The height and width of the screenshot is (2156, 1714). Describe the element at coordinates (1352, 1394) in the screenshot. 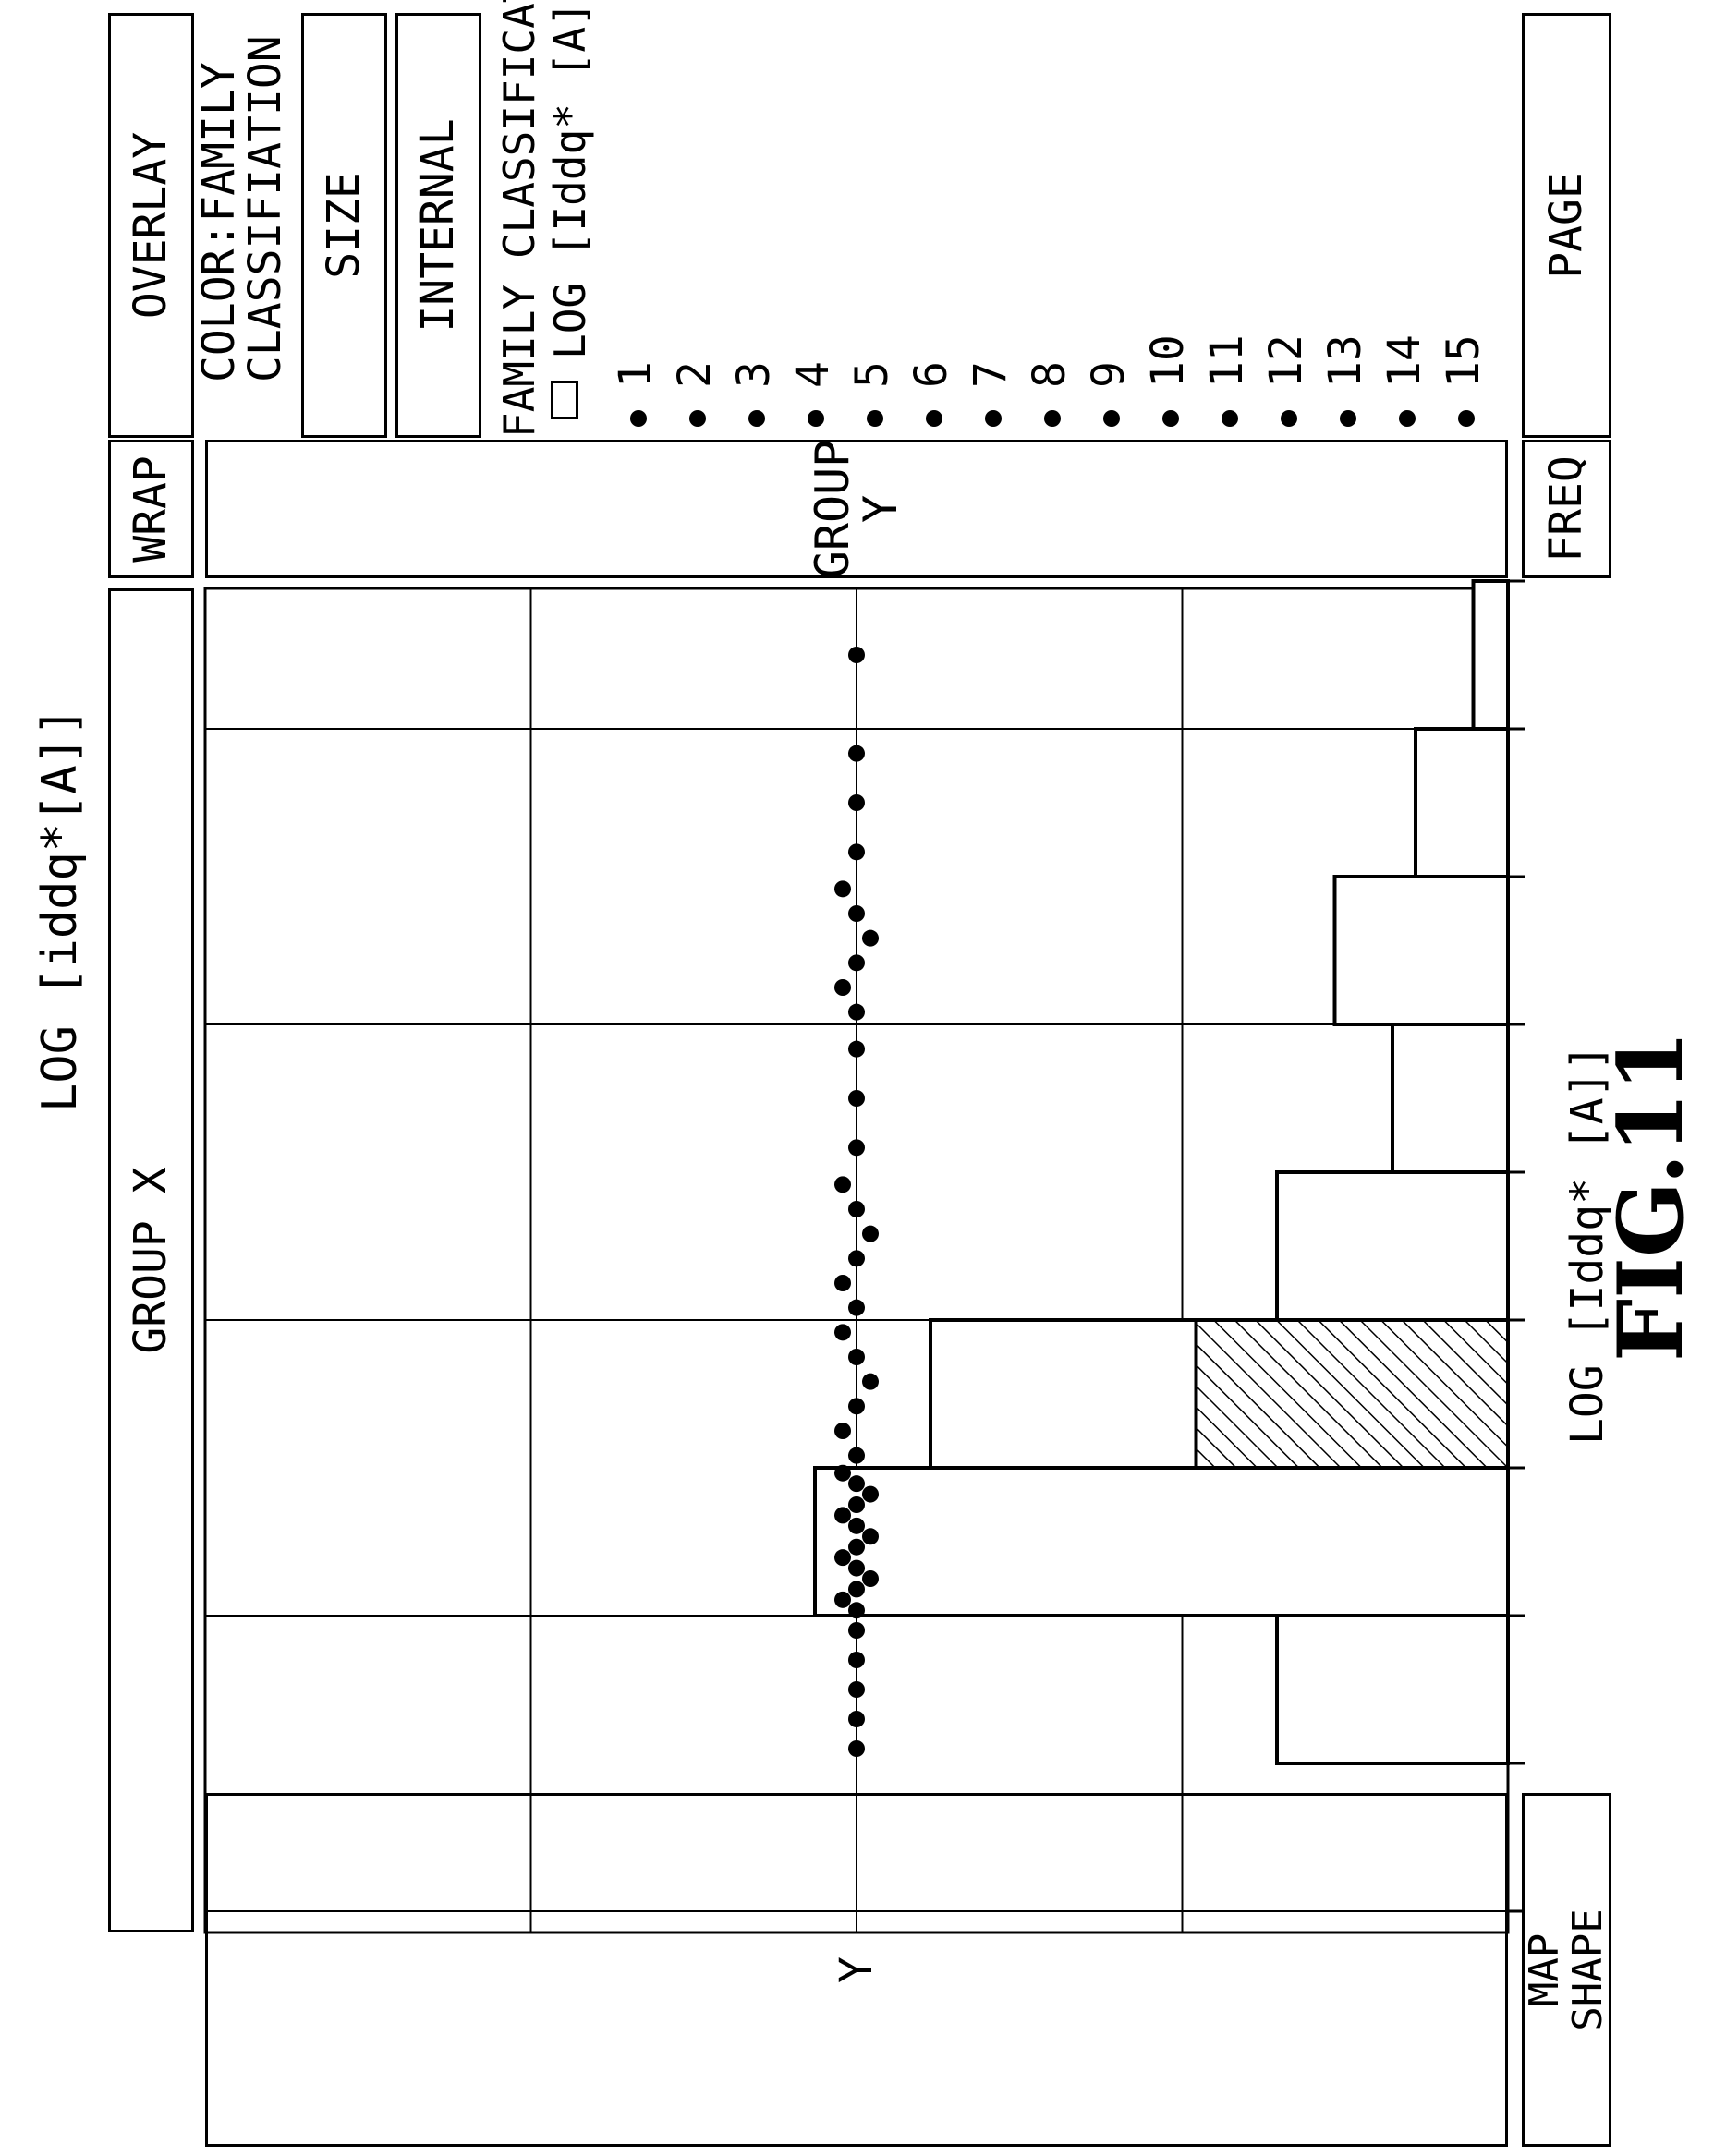

I see `histogram-bar-hatched` at that location.